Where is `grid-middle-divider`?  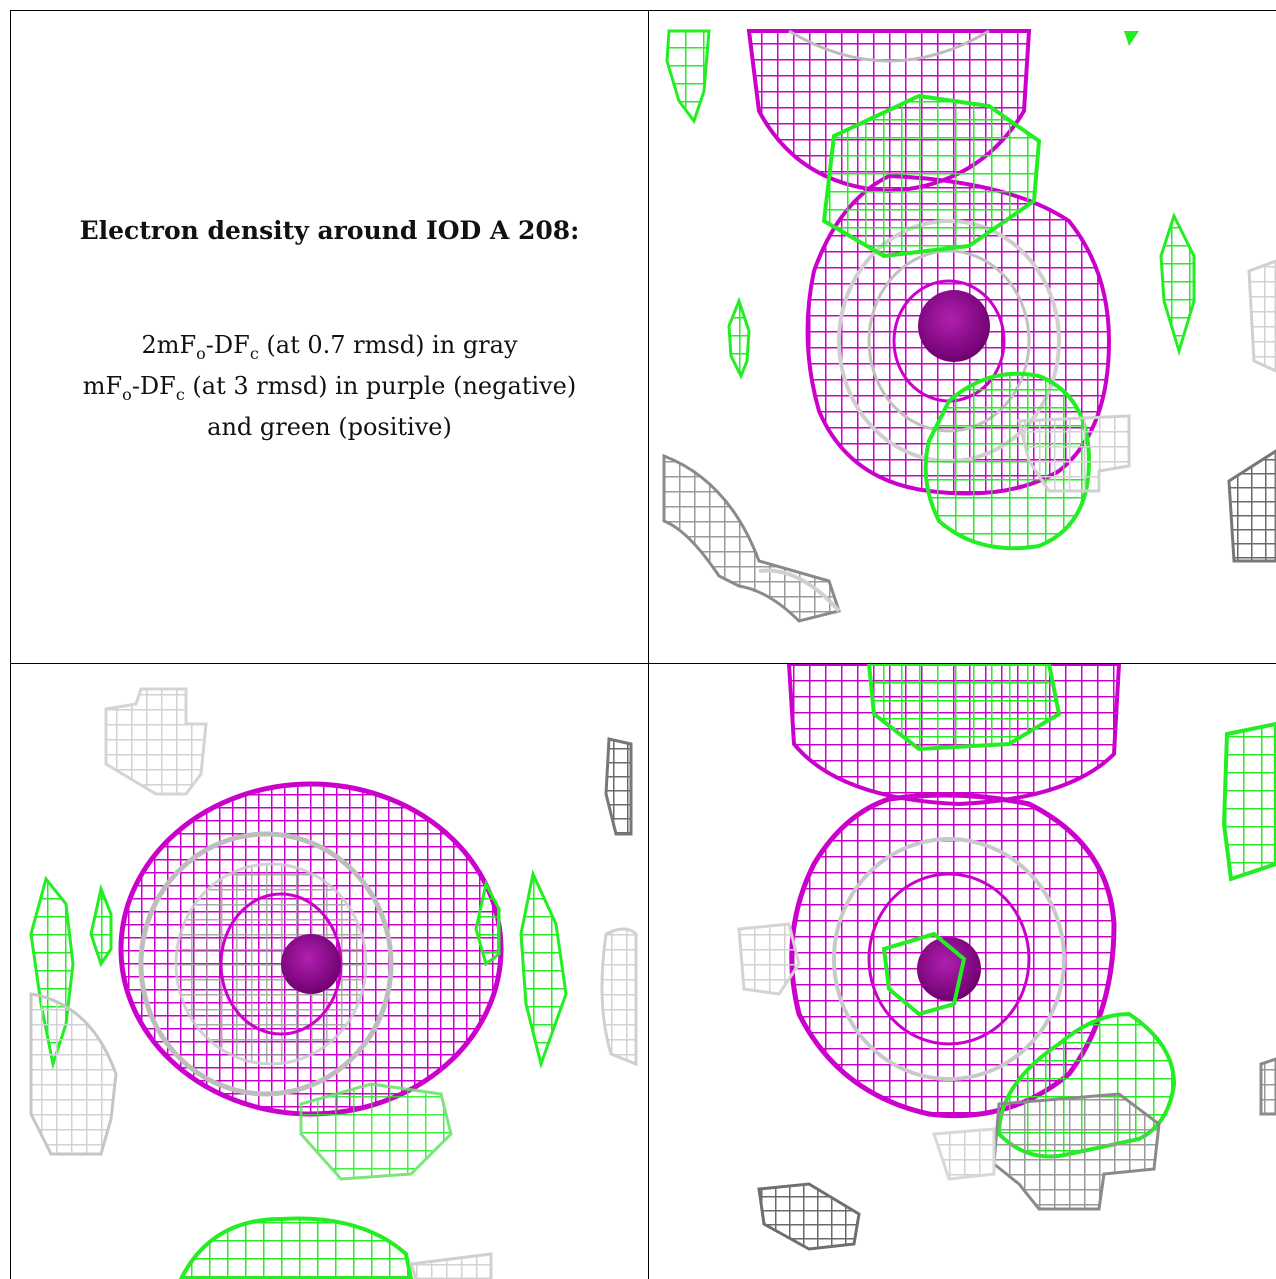 grid-middle-divider is located at coordinates (643, 663).